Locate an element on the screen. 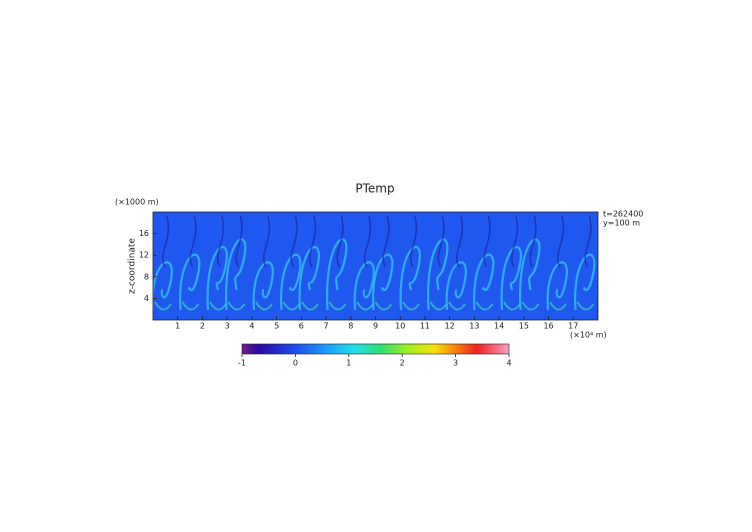 This screenshot has width=752, height=532. colorbar-tick-label: 2 is located at coordinates (402, 363).